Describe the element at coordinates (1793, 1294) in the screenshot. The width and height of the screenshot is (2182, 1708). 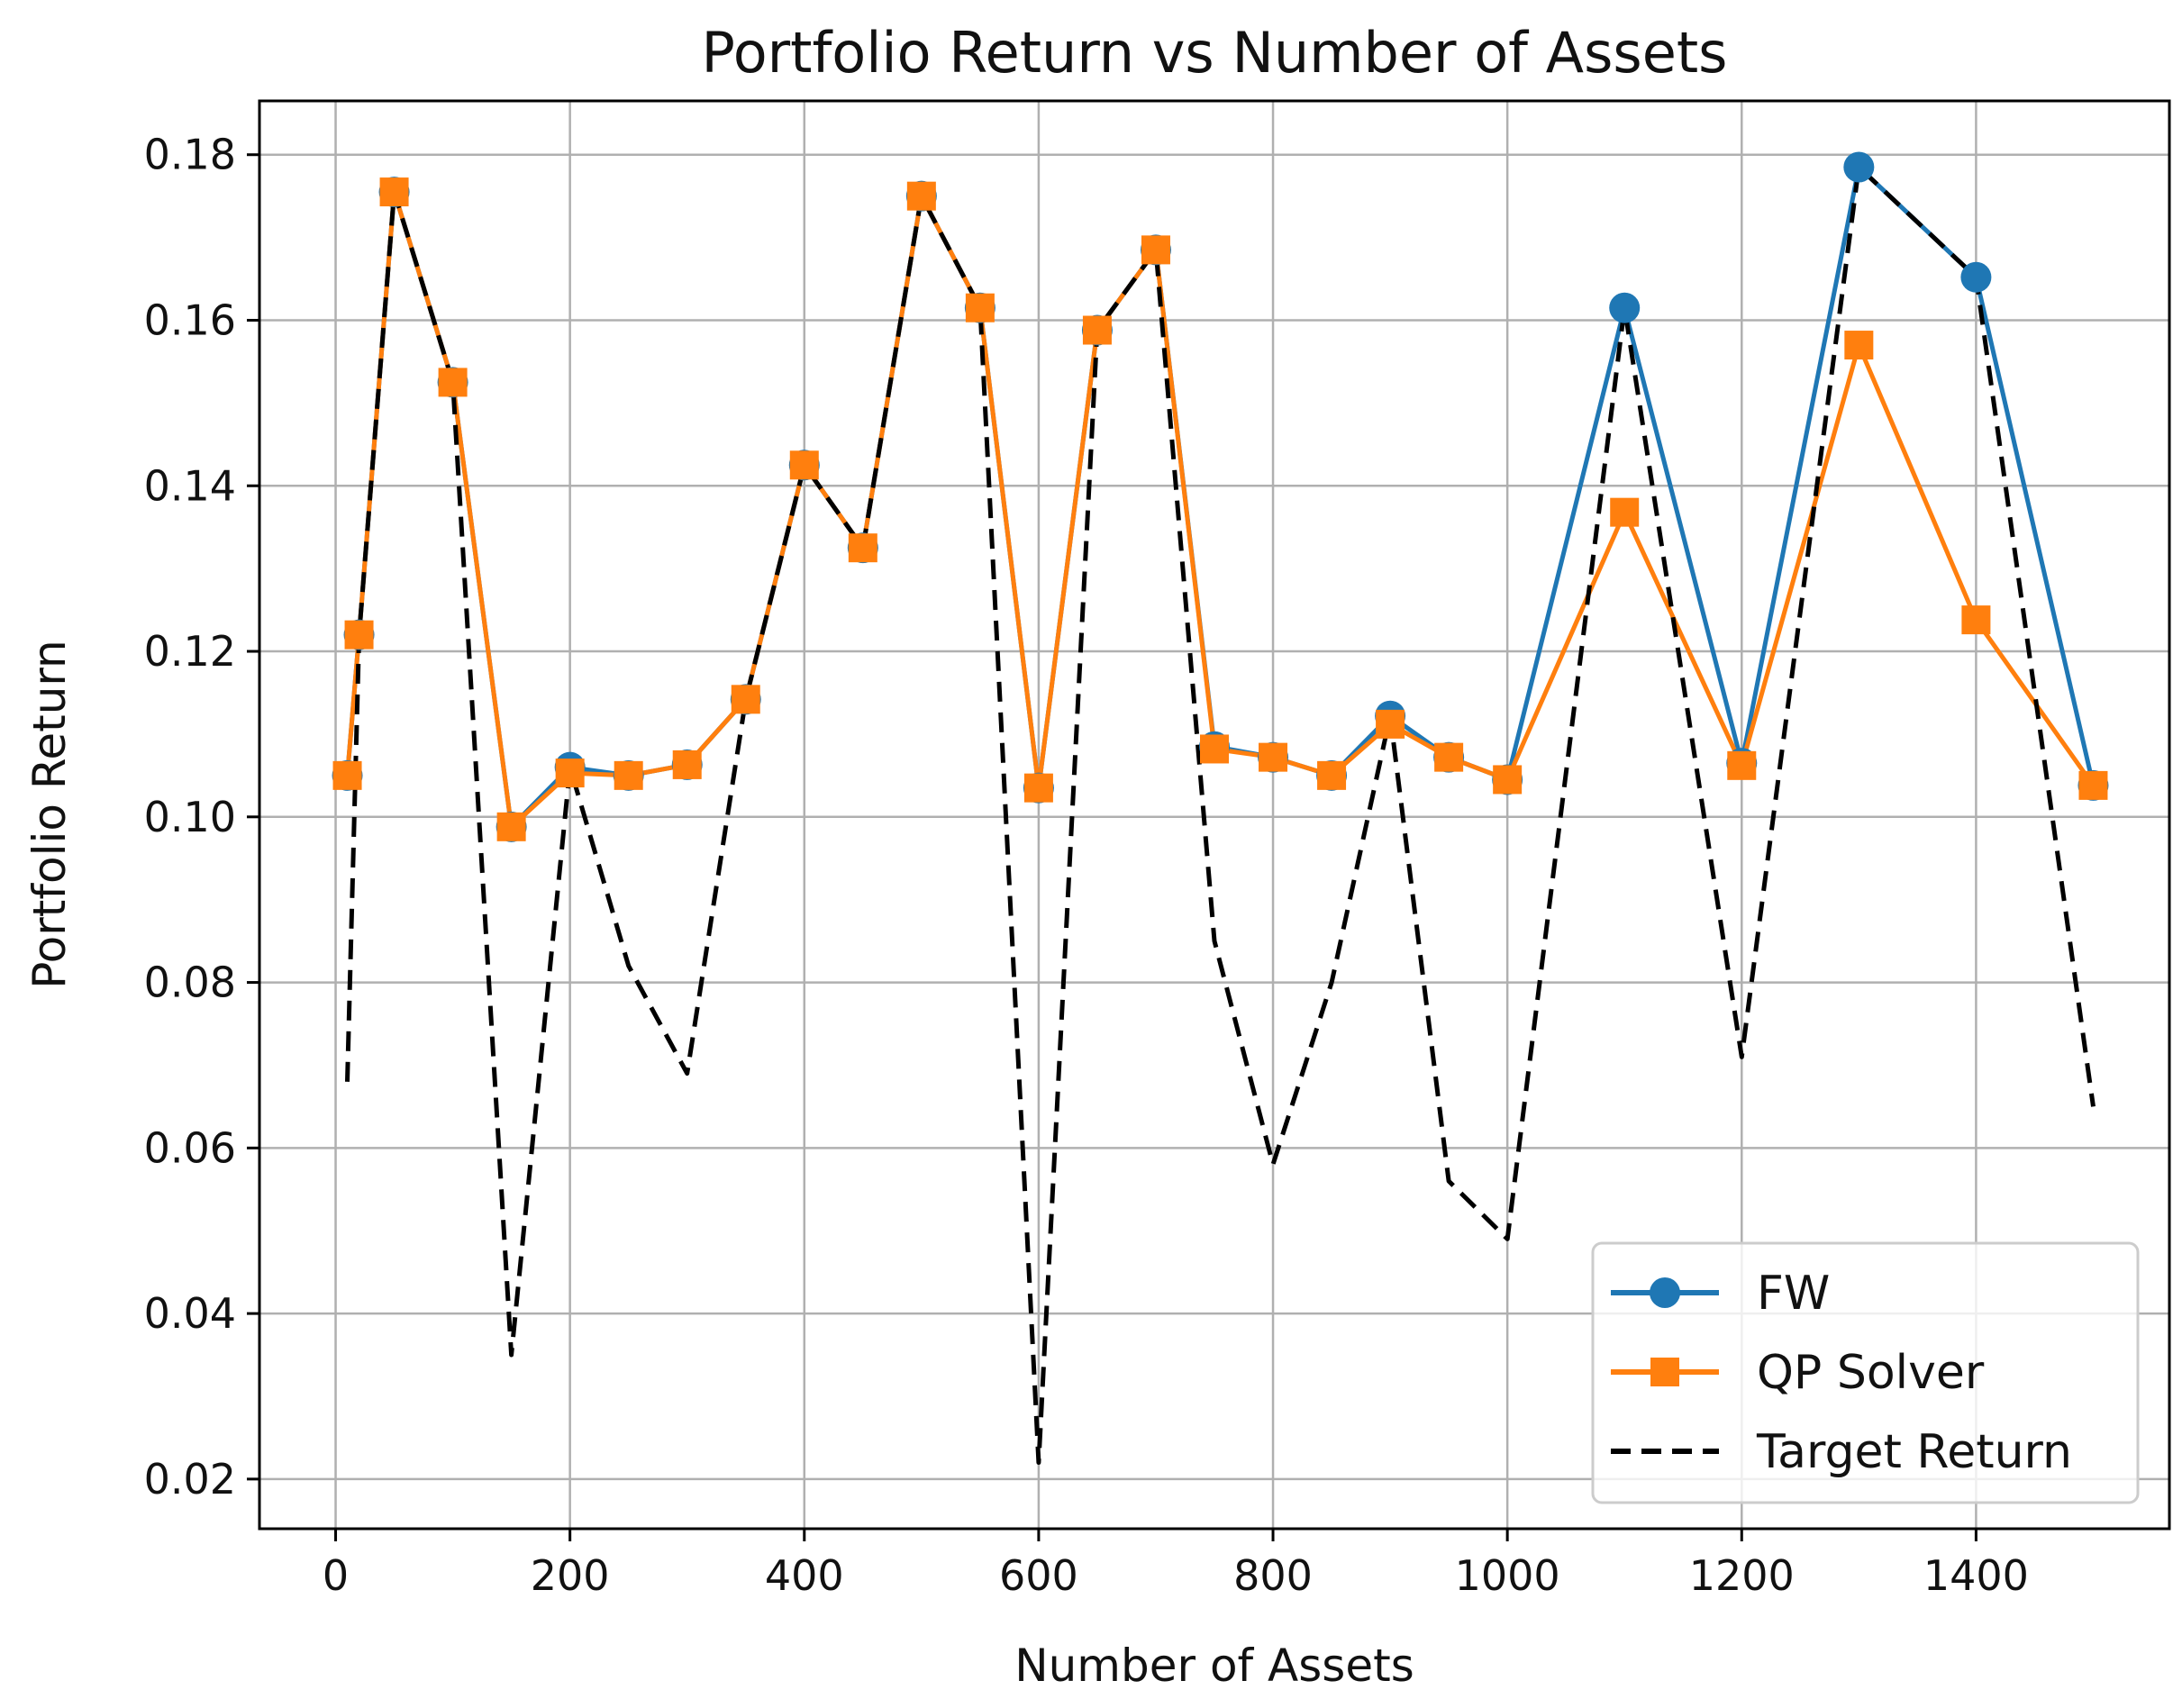
I see `legend-fw-label: FW` at that location.